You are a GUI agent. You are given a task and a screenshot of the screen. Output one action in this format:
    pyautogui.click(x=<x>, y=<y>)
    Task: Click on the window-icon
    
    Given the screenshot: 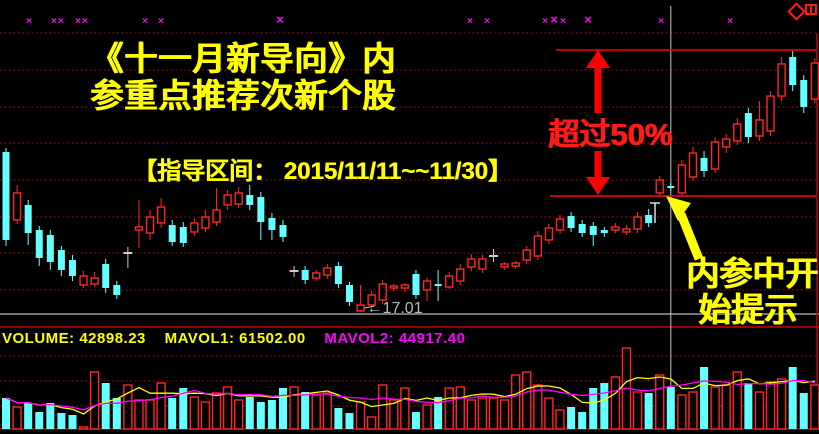 What is the action you would take?
    pyautogui.click(x=811, y=9)
    